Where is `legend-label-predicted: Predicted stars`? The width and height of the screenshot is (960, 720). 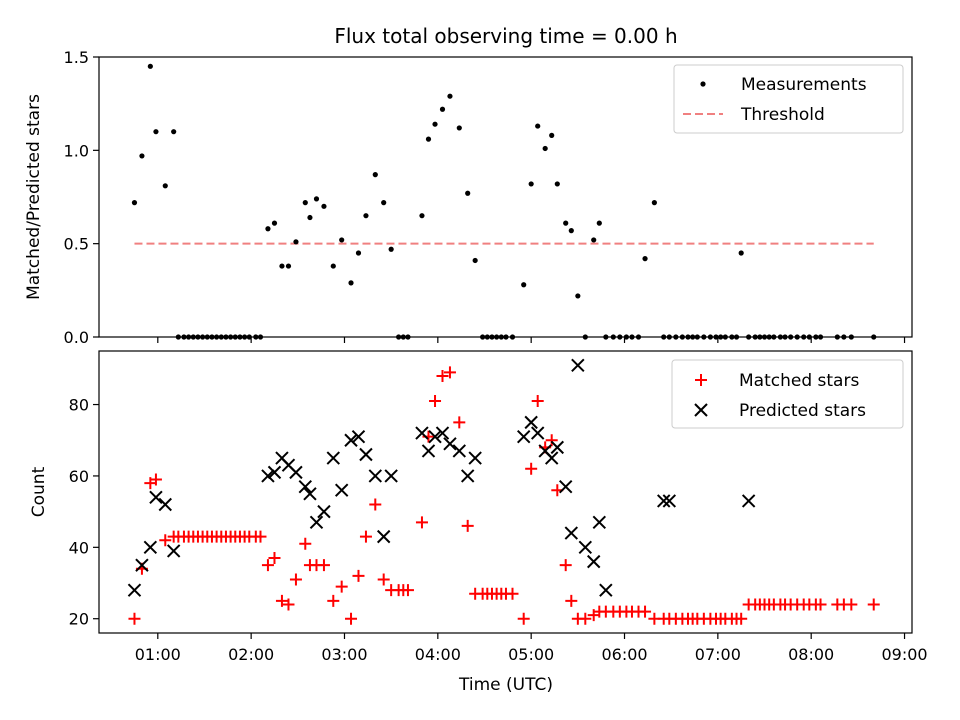 legend-label-predicted: Predicted stars is located at coordinates (802, 411).